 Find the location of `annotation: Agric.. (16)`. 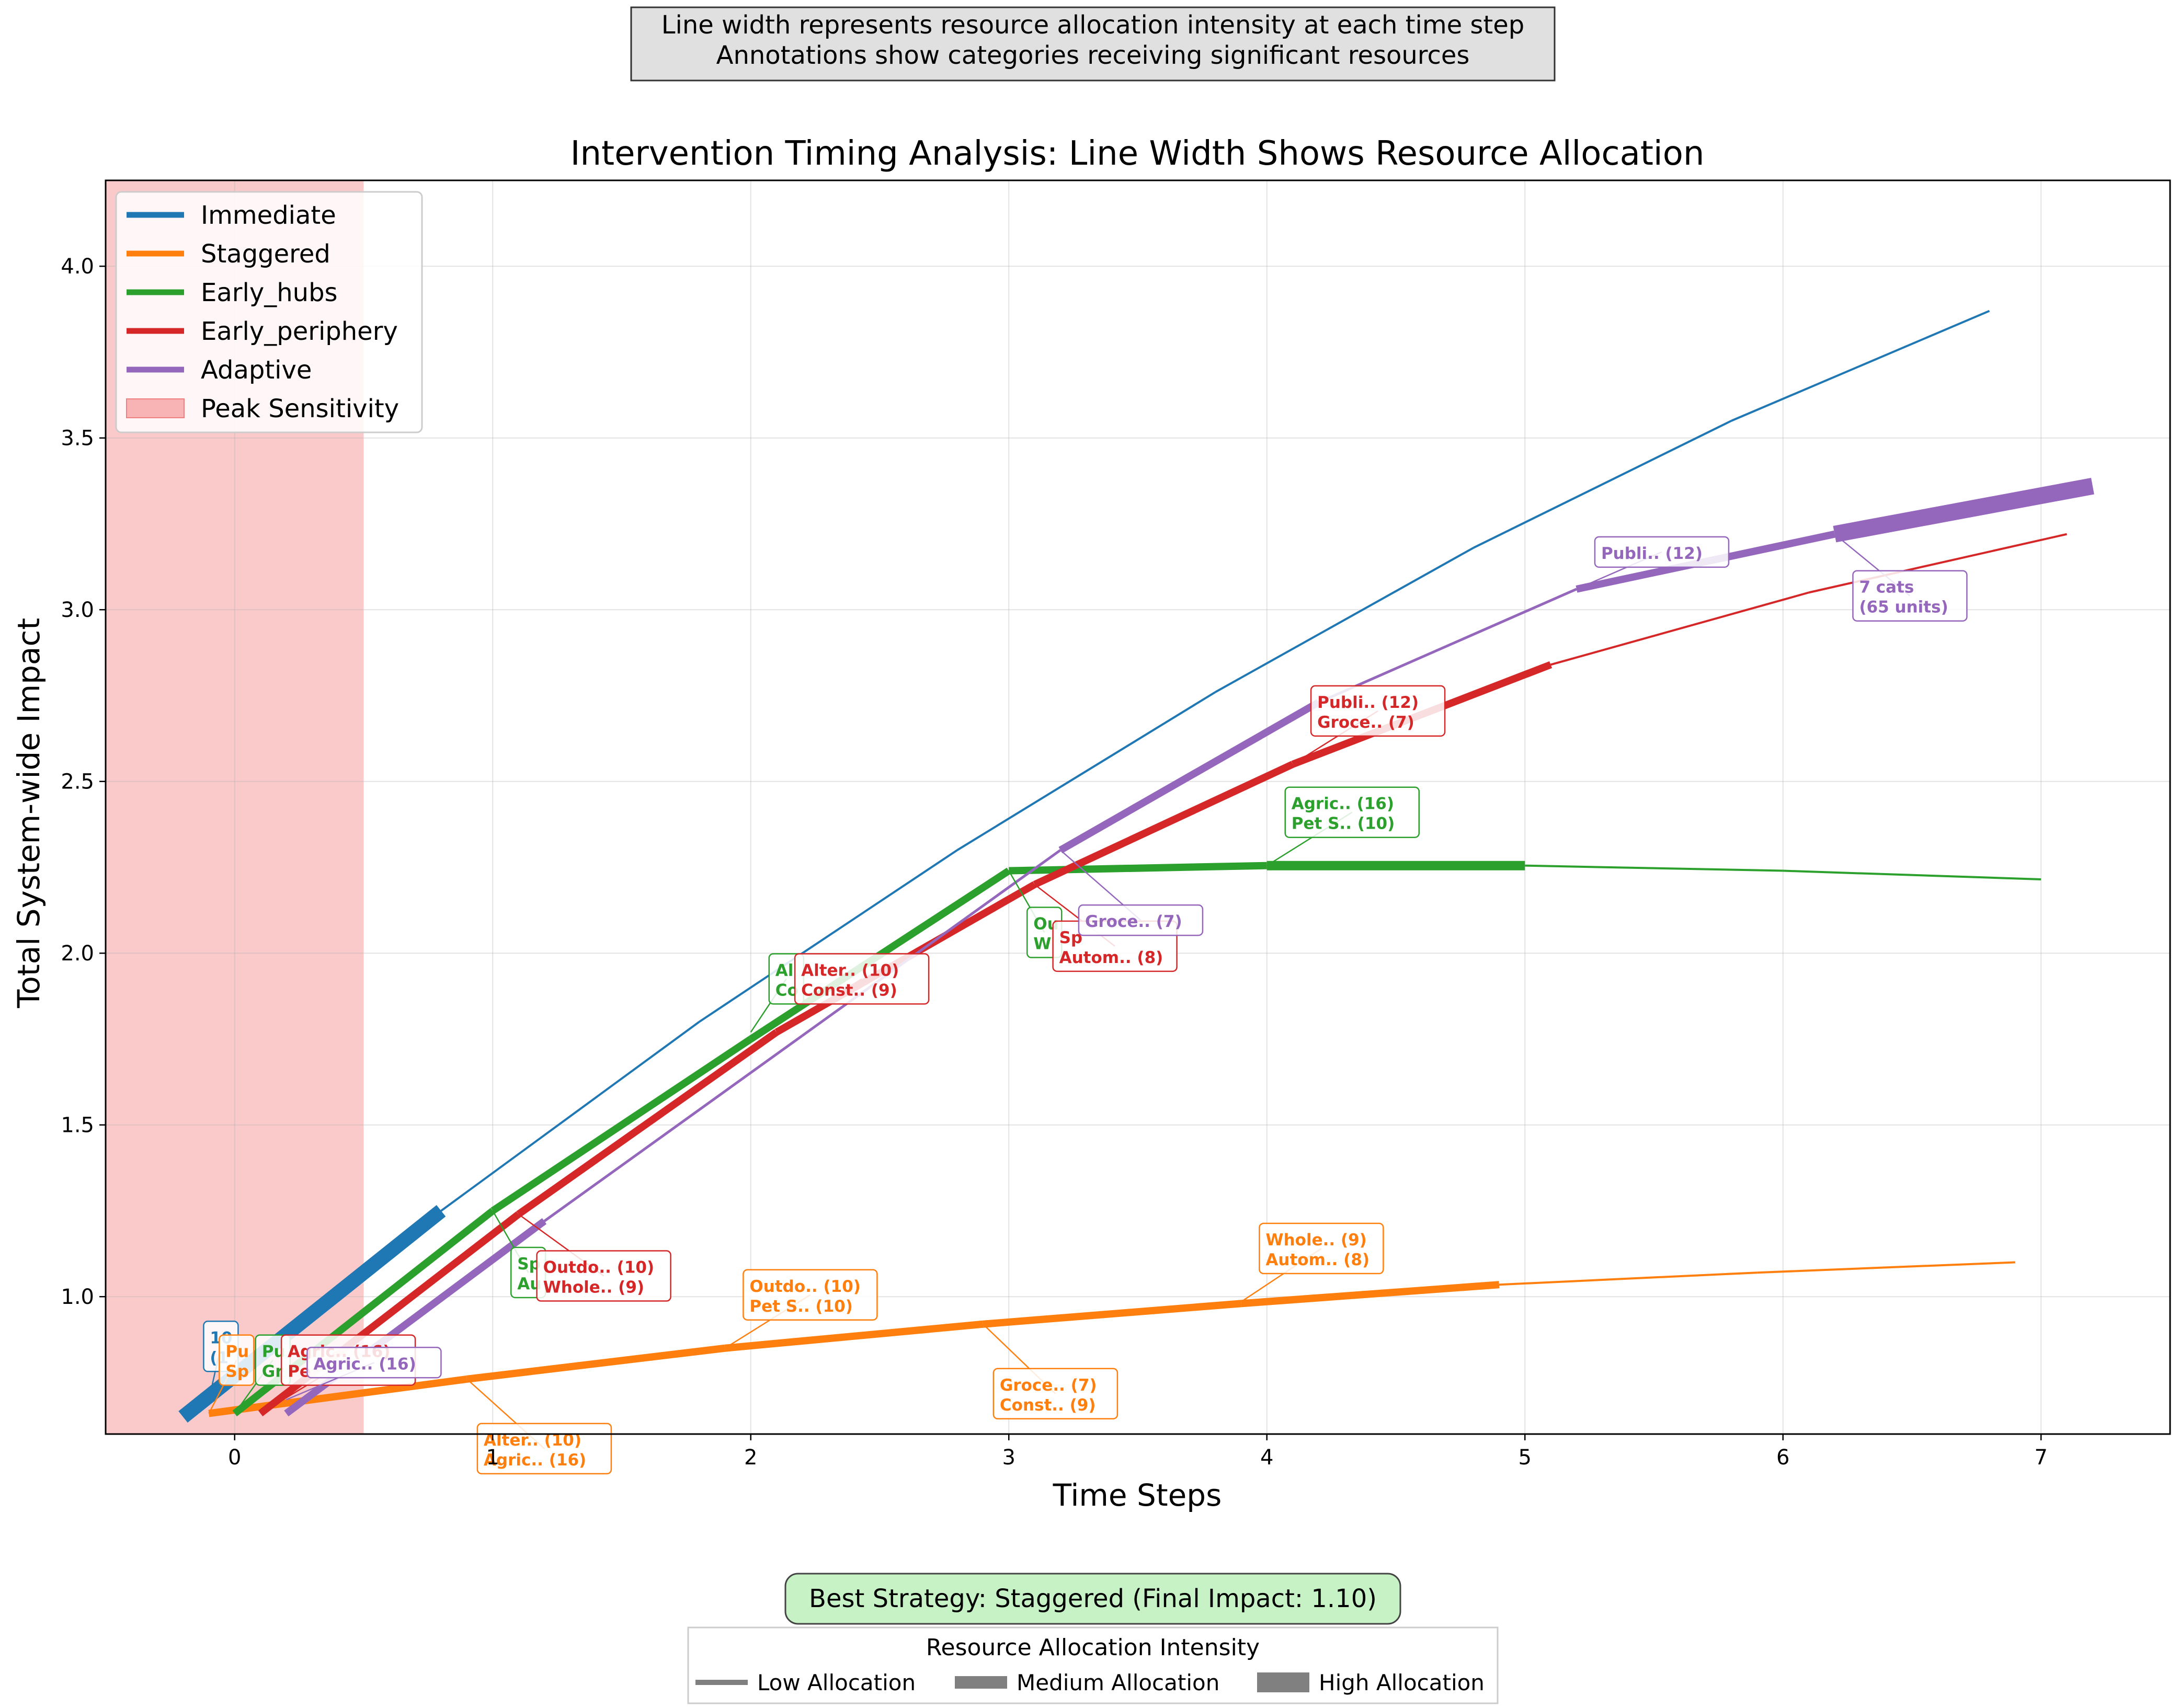

annotation: Agric.. (16) is located at coordinates (364, 1374).